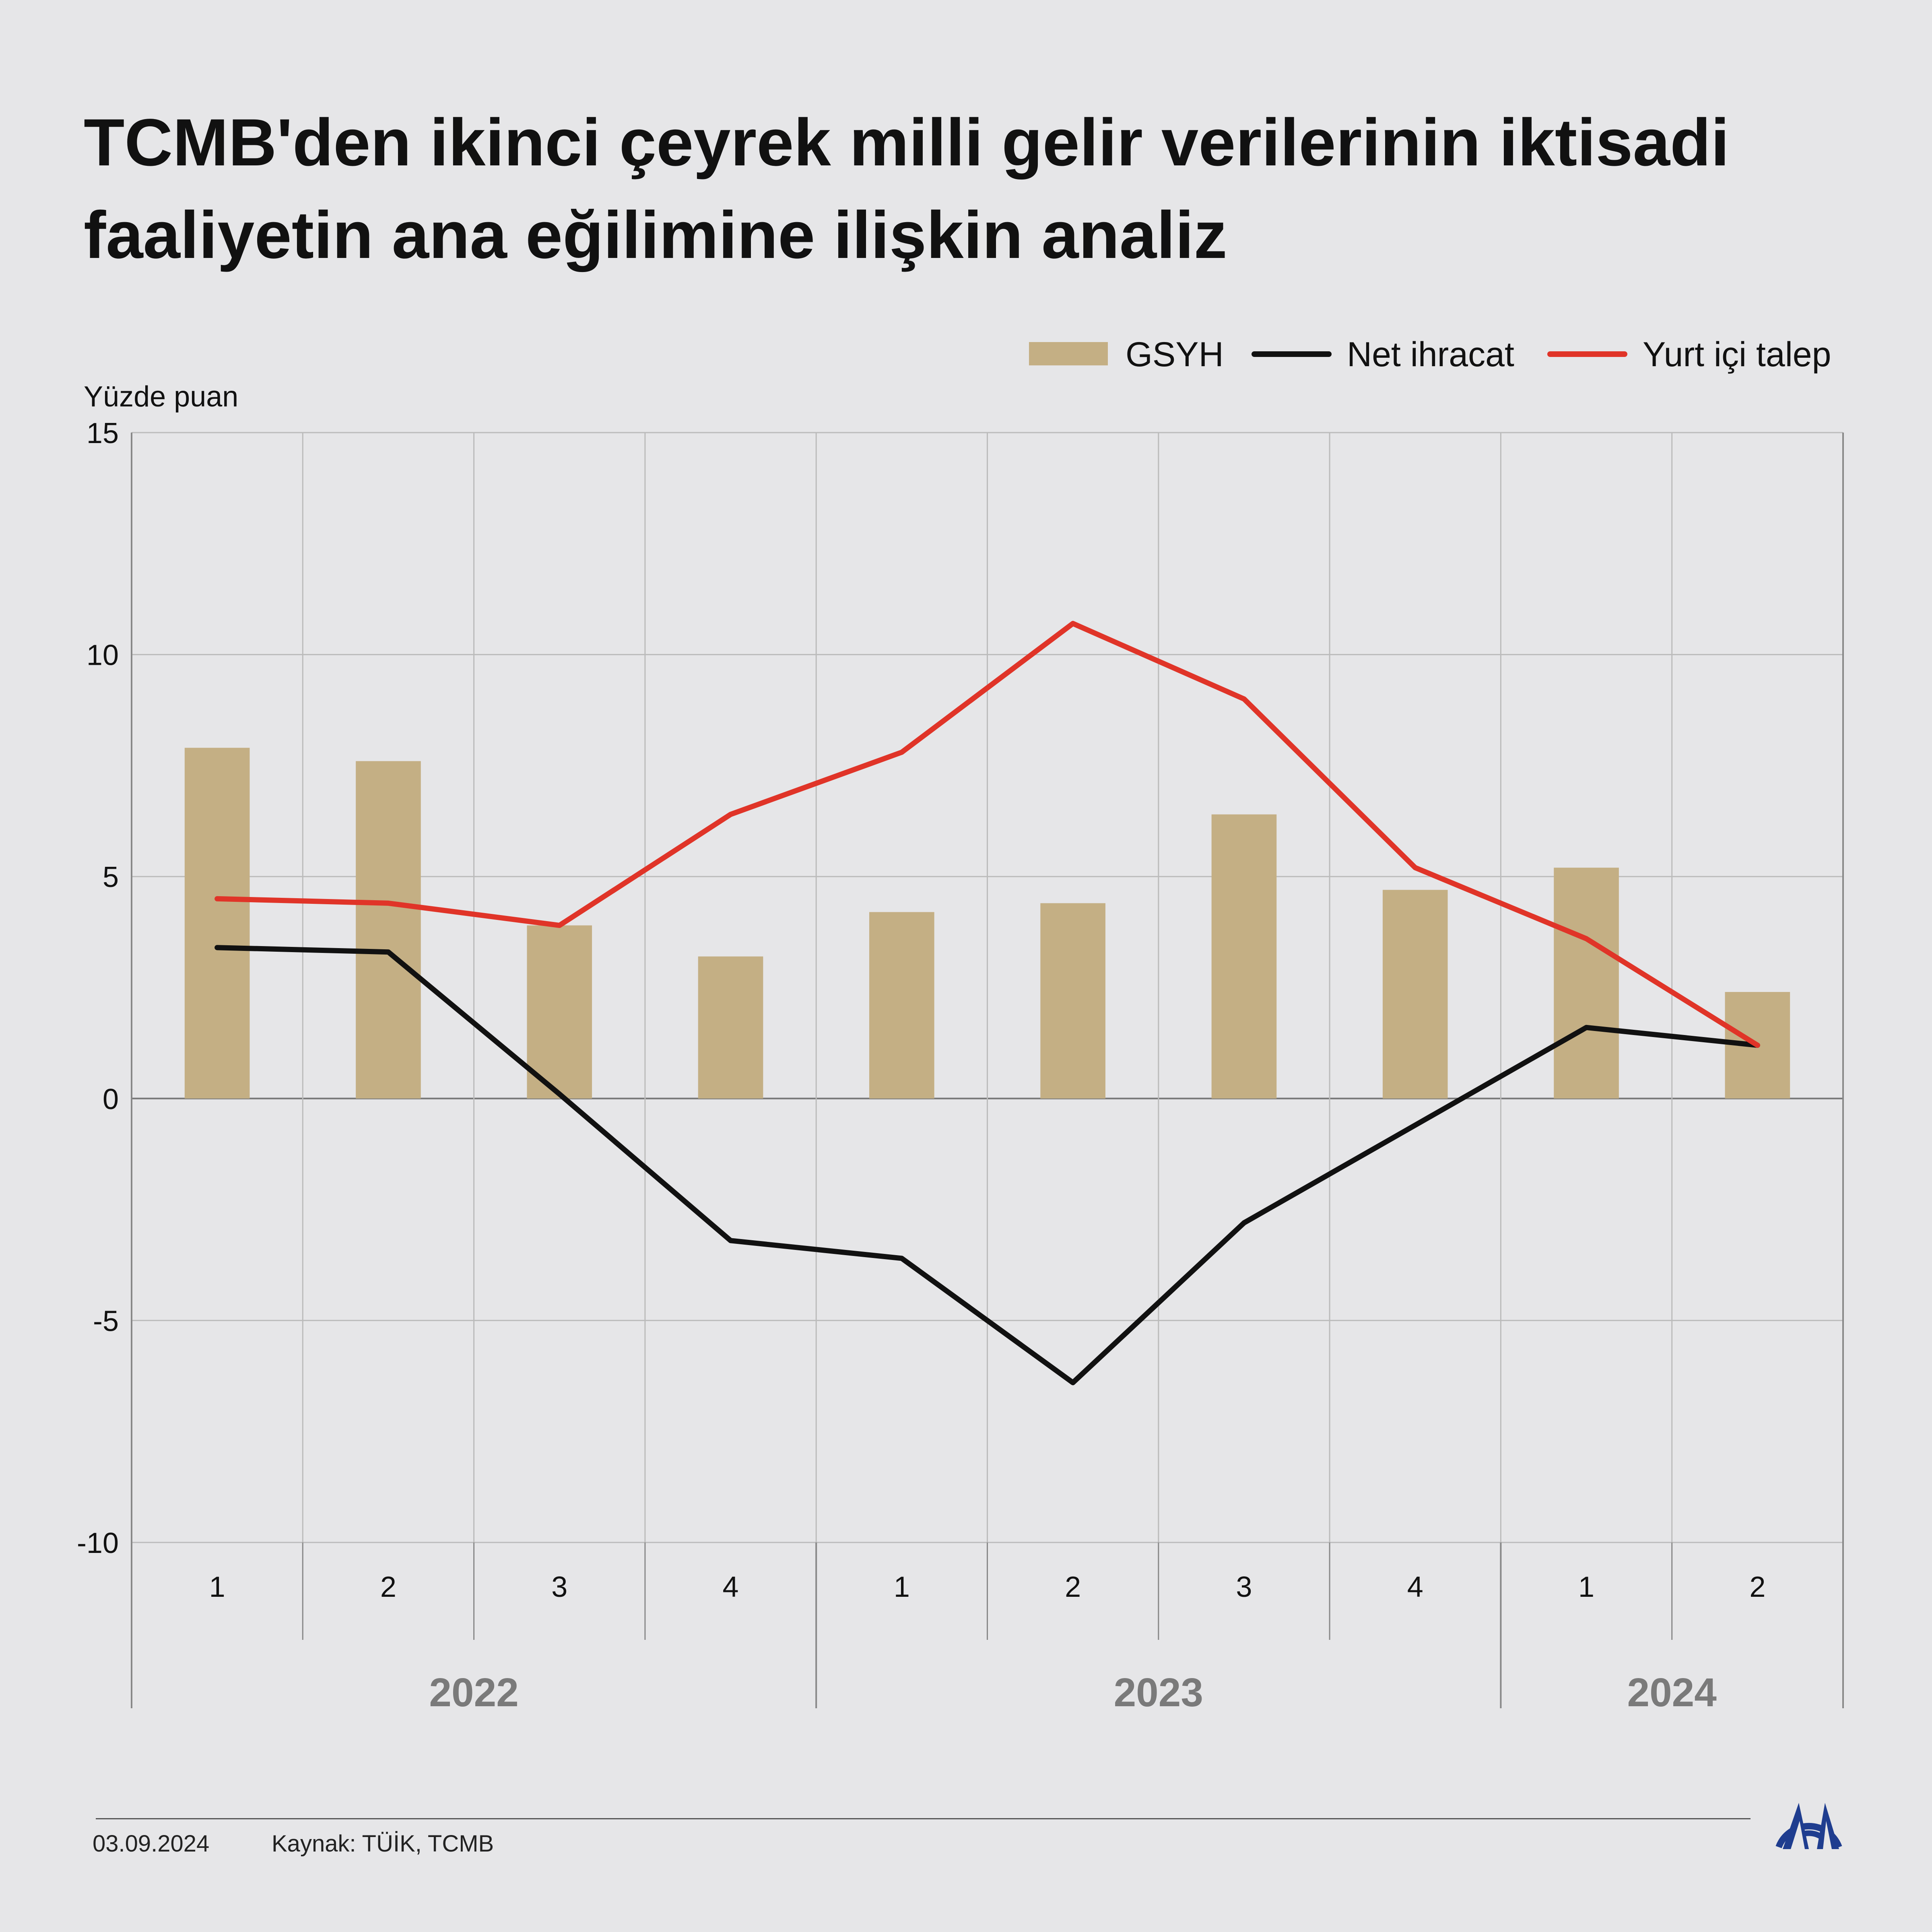 Image resolution: width=1932 pixels, height=1932 pixels. What do you see at coordinates (106, 1321) in the screenshot?
I see `y-tick-label: -5` at bounding box center [106, 1321].